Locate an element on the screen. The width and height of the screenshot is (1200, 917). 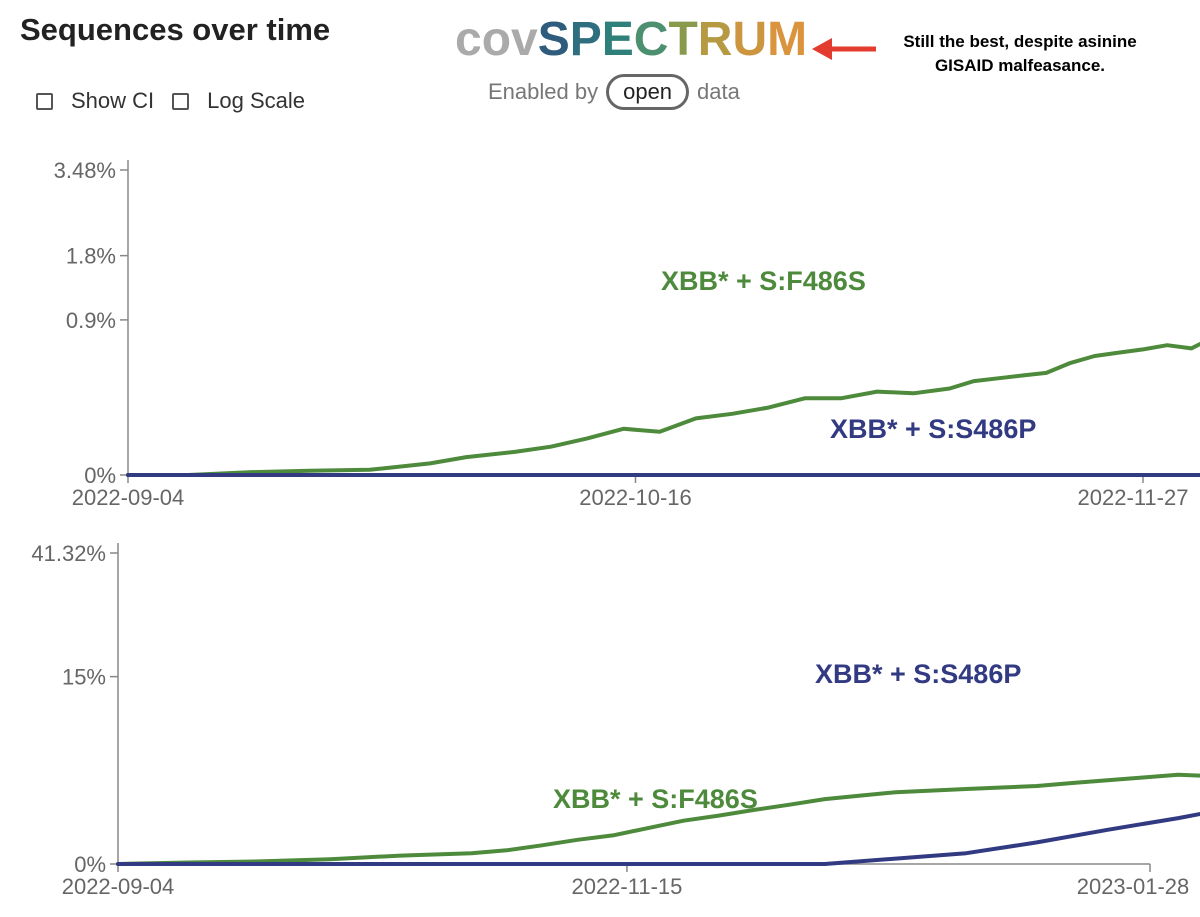
x-tick-label: 2022-10-16 is located at coordinates (635, 497).